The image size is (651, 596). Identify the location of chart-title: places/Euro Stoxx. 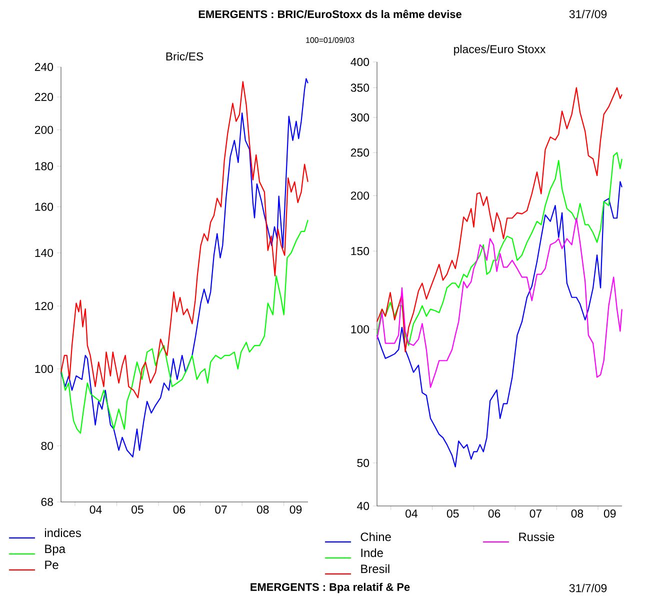
(500, 50).